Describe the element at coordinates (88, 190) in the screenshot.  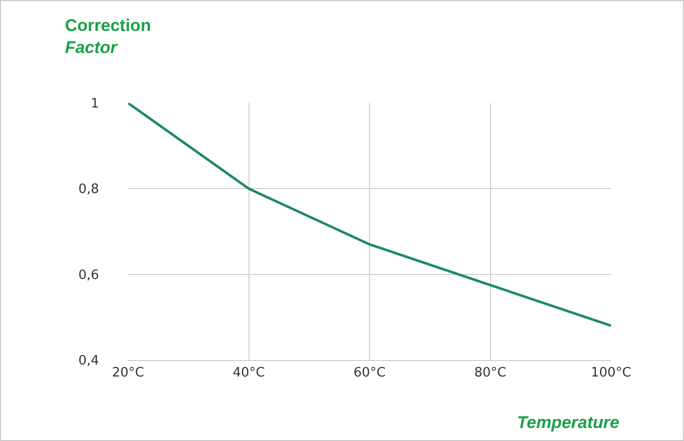
I see `y-tick-label: 0,8` at that location.